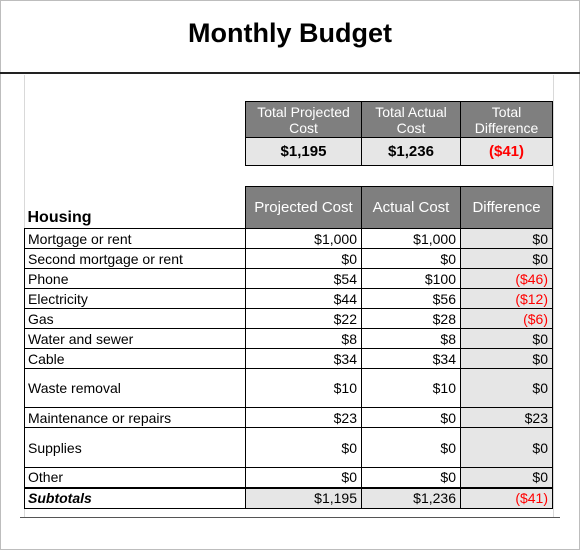 The image size is (580, 550). What do you see at coordinates (506, 278) in the screenshot?
I see `difference-cell: ($46)` at bounding box center [506, 278].